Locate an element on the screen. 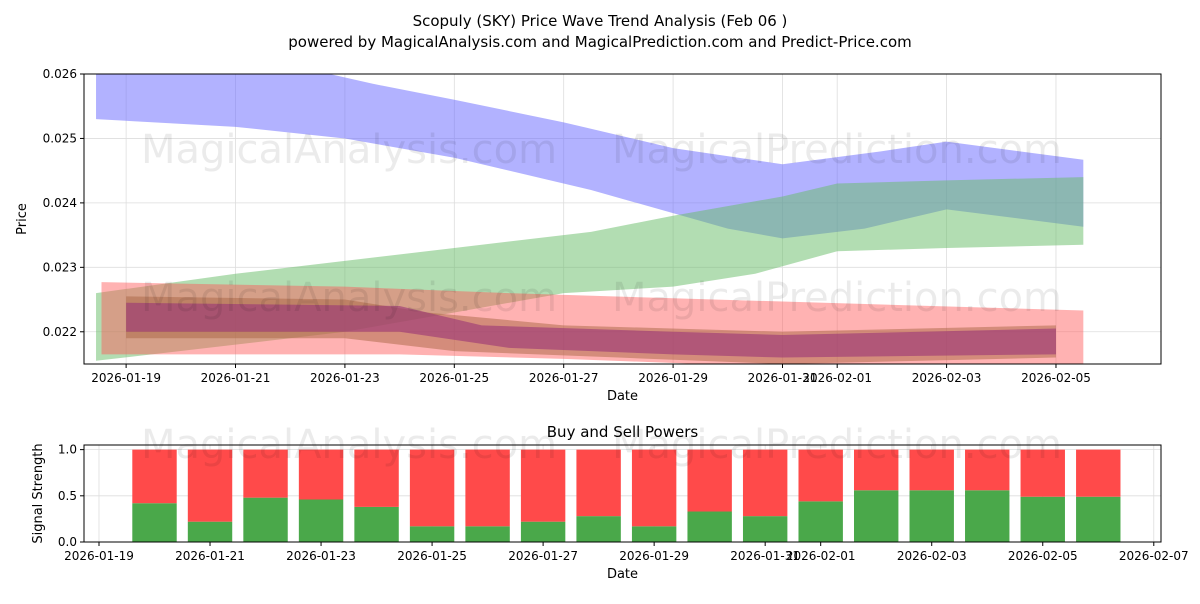 The height and width of the screenshot is (604, 1200). y-tick-label: 0.024 is located at coordinates (60, 203).